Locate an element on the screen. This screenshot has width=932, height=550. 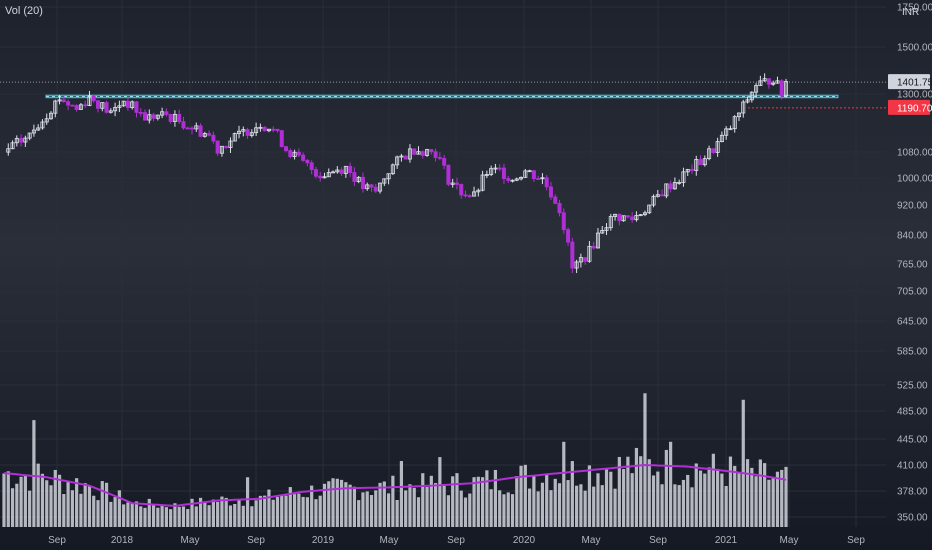
price-tick-label: 840.00 is located at coordinates (912, 236).